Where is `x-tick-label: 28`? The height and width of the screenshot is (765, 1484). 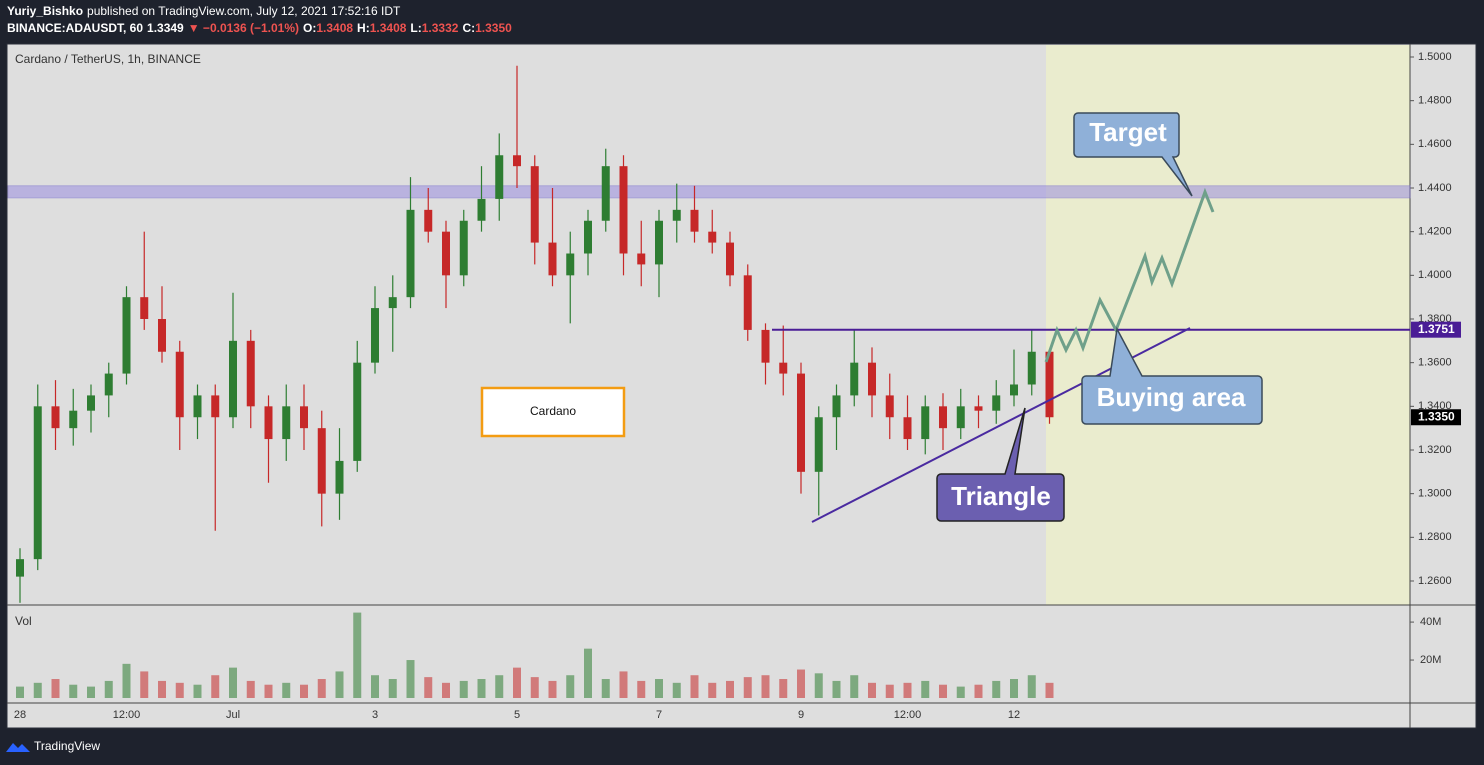 x-tick-label: 28 is located at coordinates (20, 715).